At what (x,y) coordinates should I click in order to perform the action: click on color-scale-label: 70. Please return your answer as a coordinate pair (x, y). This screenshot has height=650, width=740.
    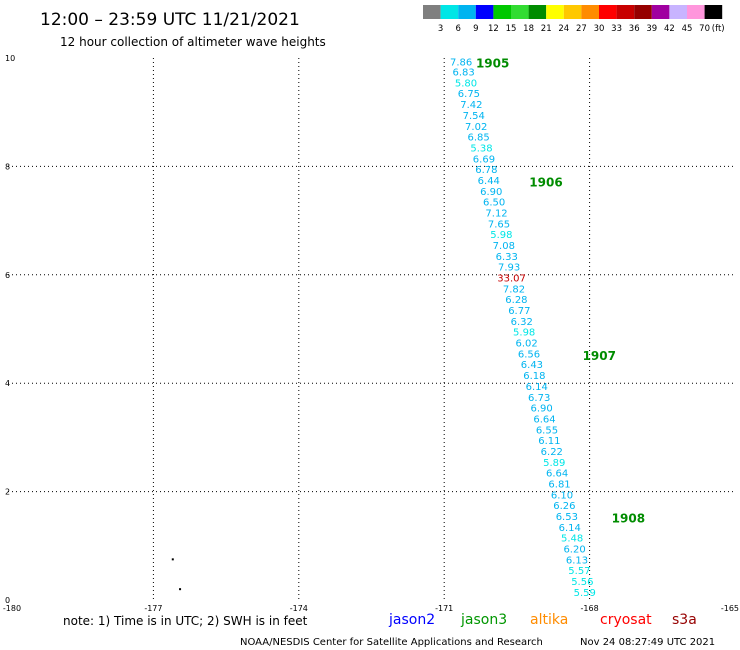
    Looking at the image, I should click on (704, 29).